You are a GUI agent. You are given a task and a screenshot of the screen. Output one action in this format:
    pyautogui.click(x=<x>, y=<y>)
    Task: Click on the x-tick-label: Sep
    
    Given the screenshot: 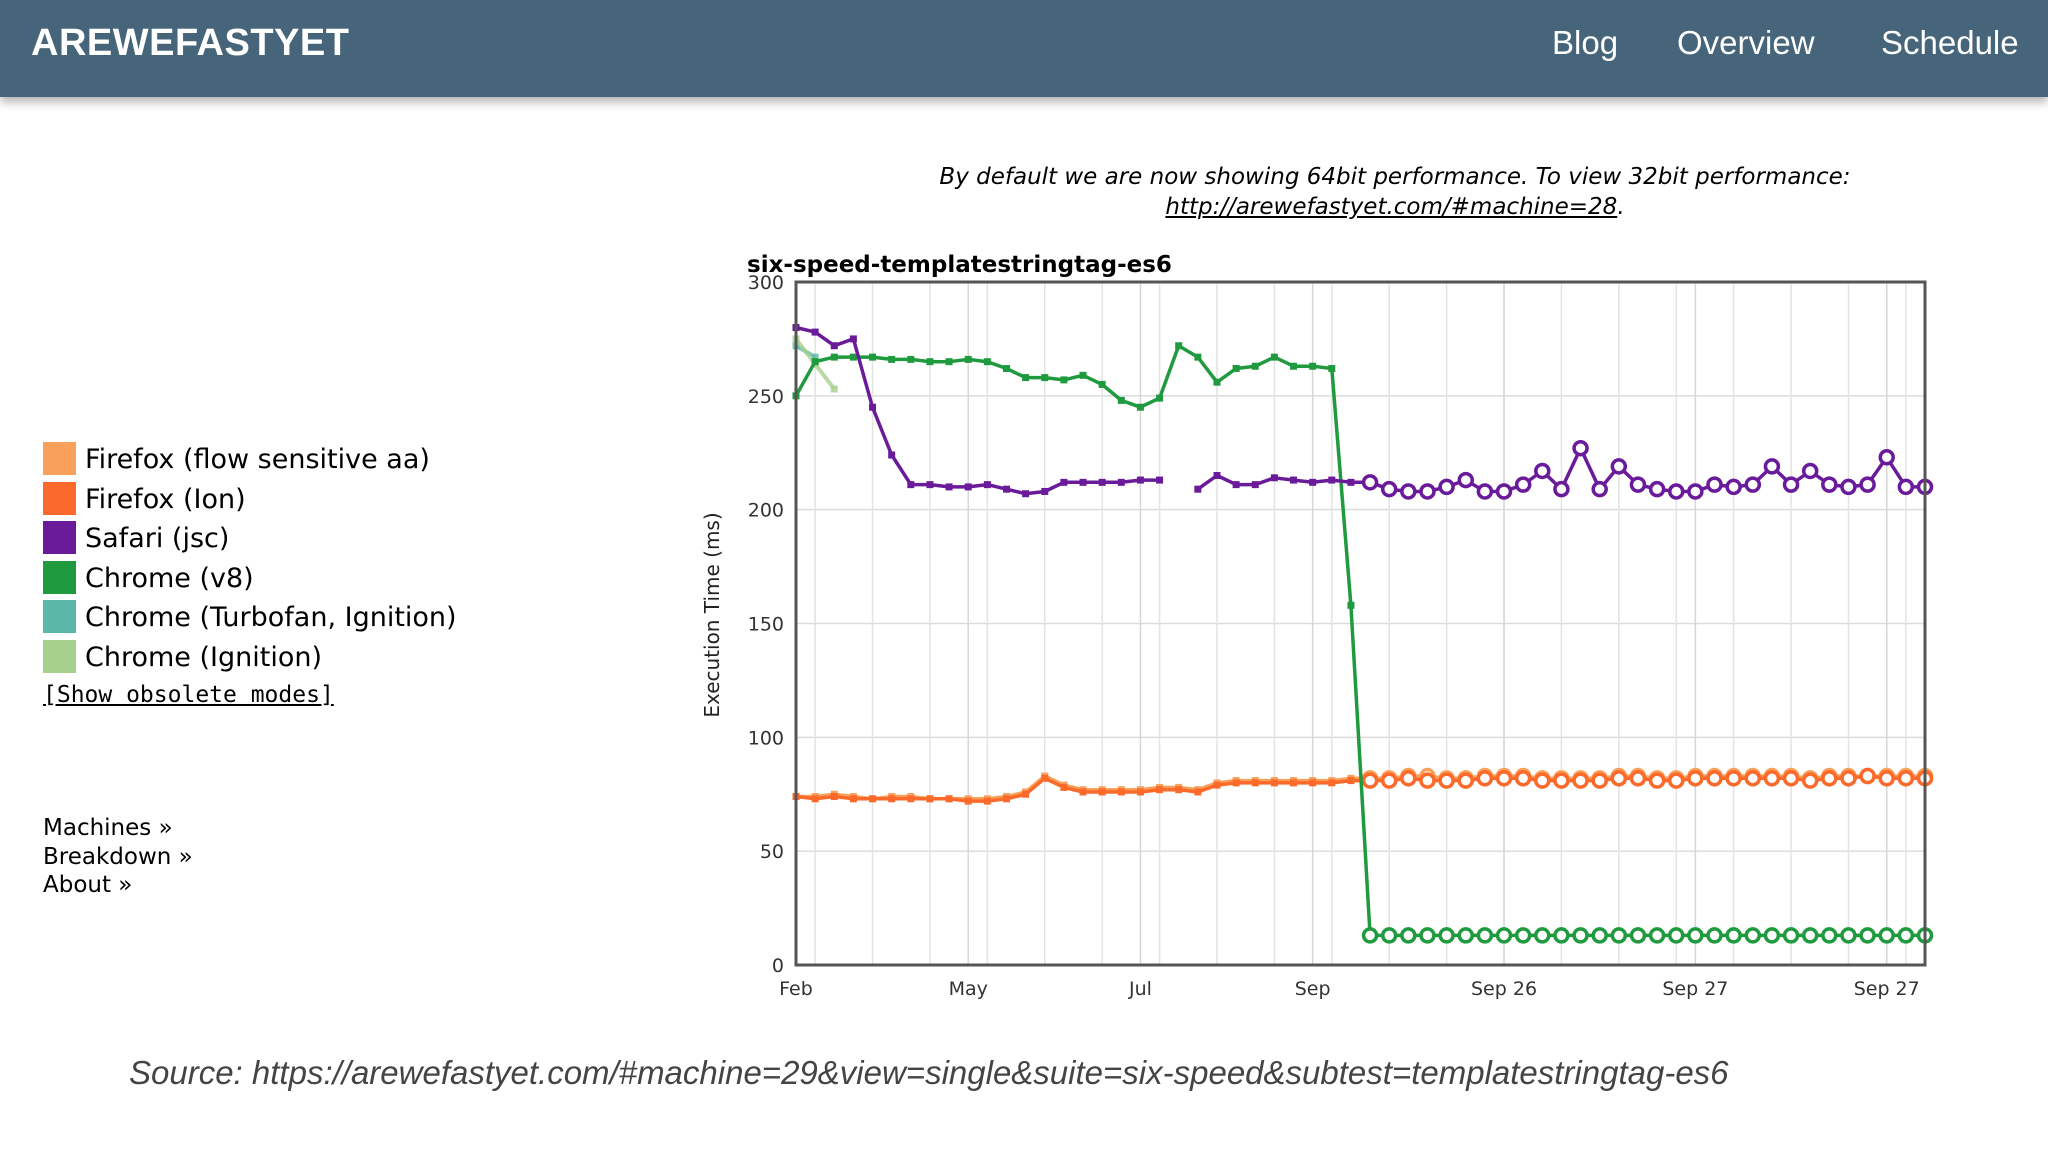 What is the action you would take?
    pyautogui.click(x=1313, y=989)
    